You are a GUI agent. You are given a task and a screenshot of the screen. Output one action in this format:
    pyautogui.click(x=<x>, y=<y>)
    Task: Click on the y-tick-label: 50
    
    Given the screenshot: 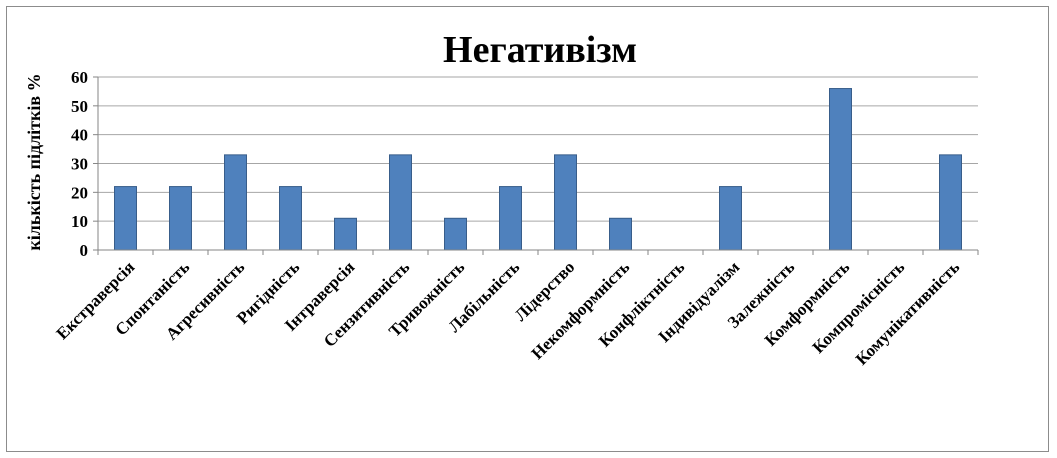 What is the action you would take?
    pyautogui.click(x=79, y=106)
    